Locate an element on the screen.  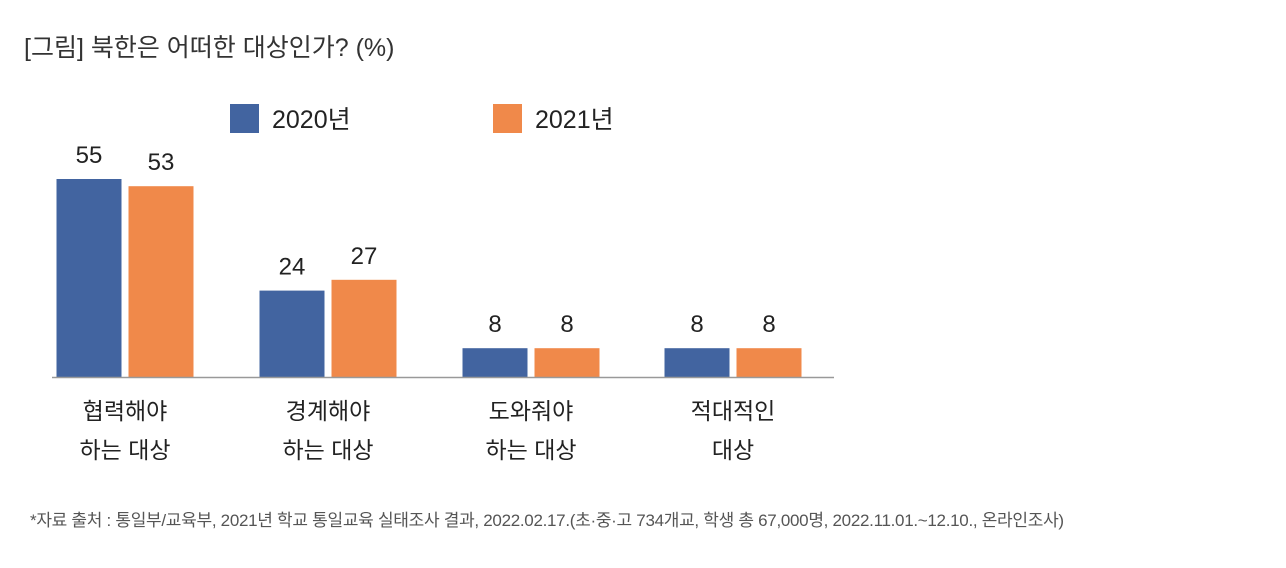
category-label-3-0: 적대적인 is located at coordinates (733, 411).